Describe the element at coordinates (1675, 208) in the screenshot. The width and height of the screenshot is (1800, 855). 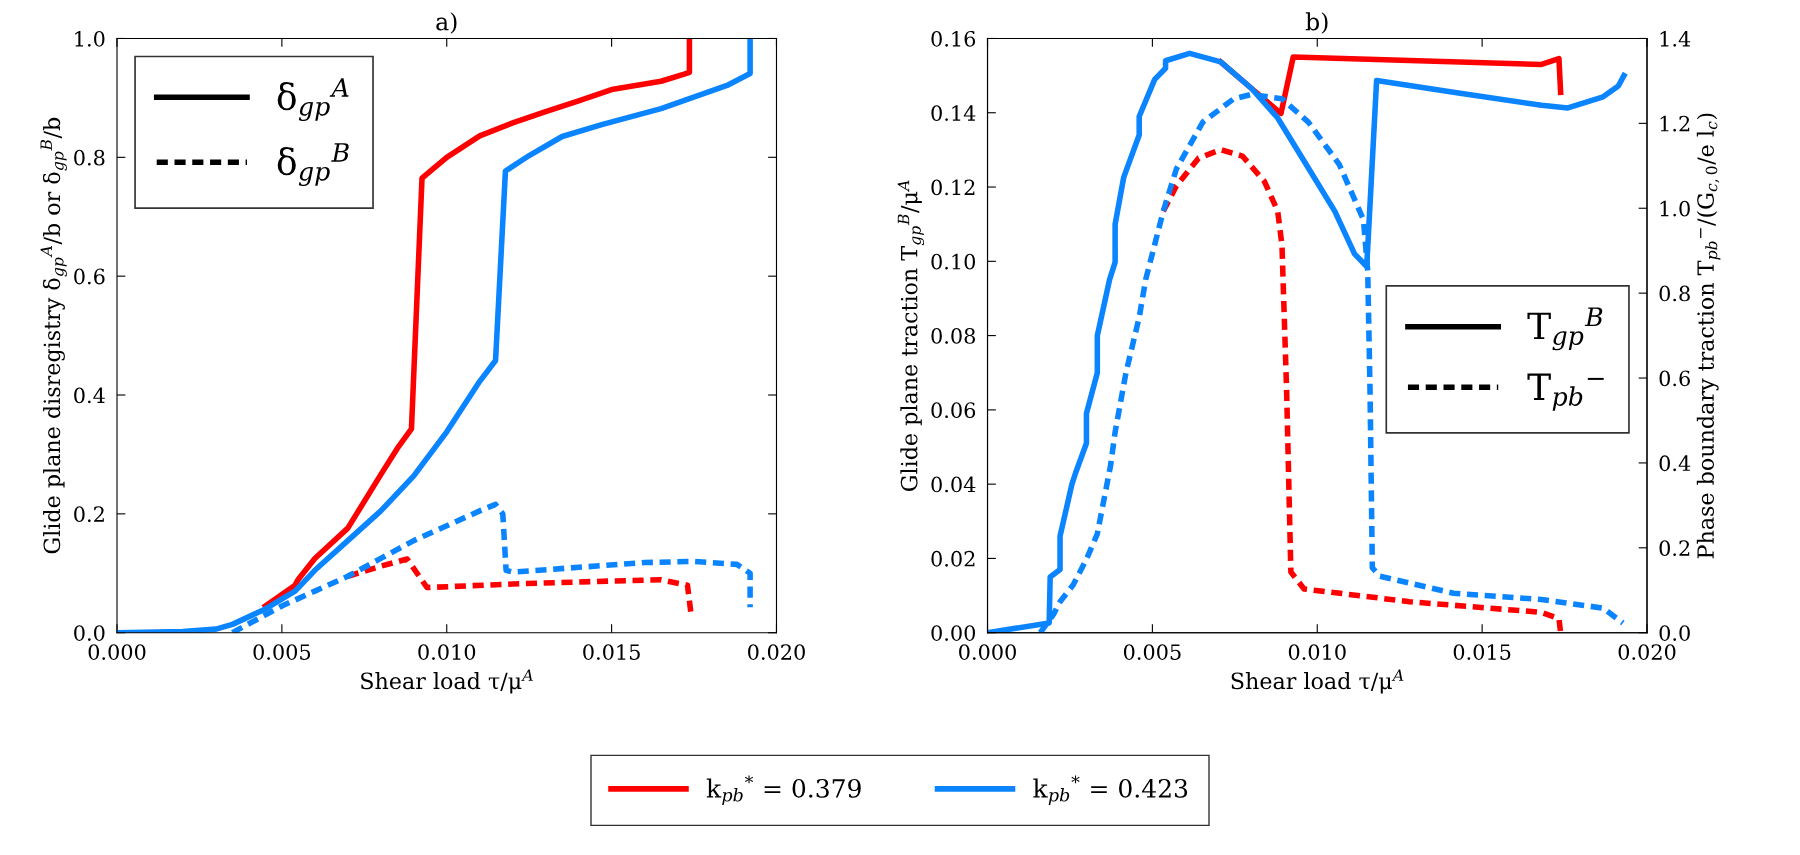
I see `y2-tick-label: 1.0` at that location.